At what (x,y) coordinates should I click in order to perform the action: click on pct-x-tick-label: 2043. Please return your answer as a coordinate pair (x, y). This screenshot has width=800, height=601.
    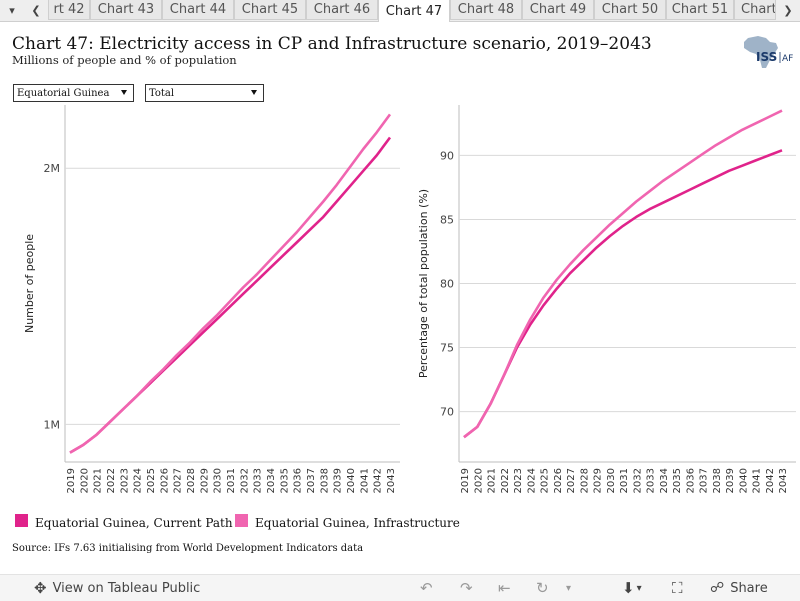
    Looking at the image, I should click on (783, 480).